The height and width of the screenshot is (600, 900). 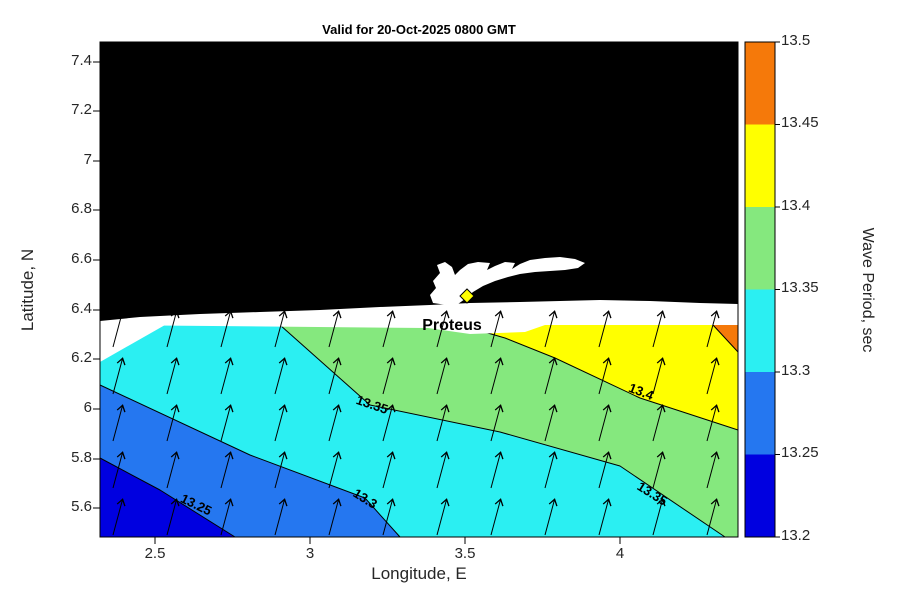 I want to click on colorbar-band-blue, so click(x=760, y=413).